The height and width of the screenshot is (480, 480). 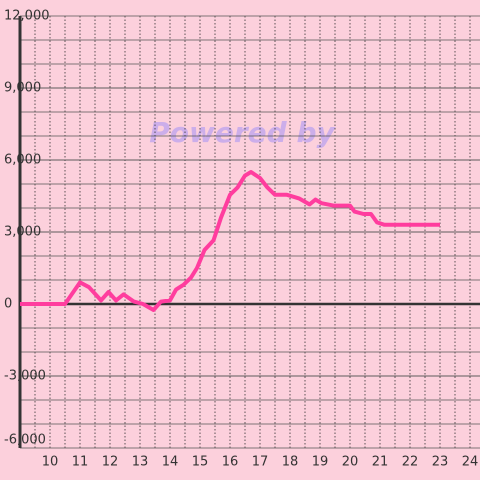 What do you see at coordinates (350, 462) in the screenshot?
I see `x-tick-label: 20` at bounding box center [350, 462].